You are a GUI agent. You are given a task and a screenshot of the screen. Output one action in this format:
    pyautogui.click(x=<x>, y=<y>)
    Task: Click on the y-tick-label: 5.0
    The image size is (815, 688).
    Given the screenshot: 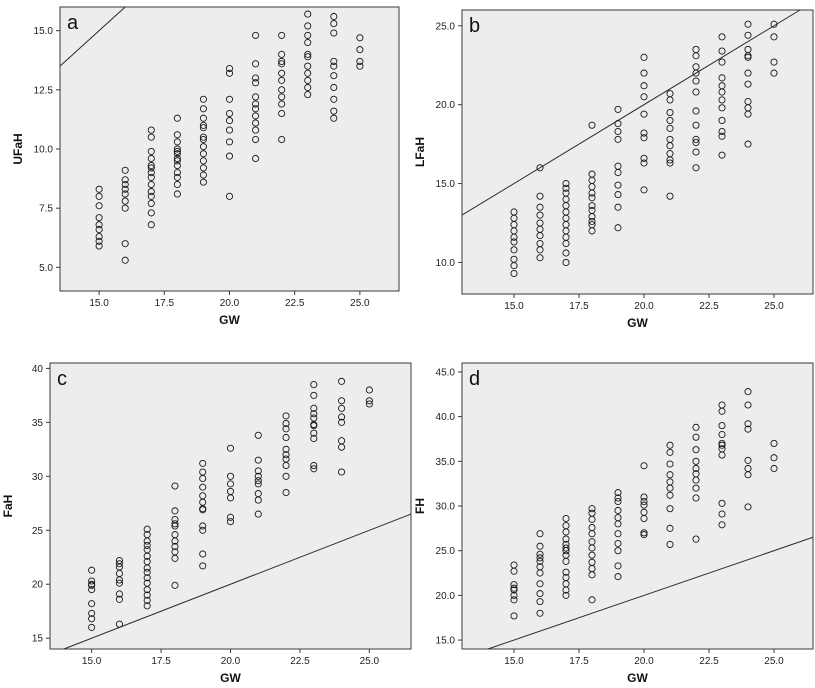 What is the action you would take?
    pyautogui.click(x=46, y=268)
    